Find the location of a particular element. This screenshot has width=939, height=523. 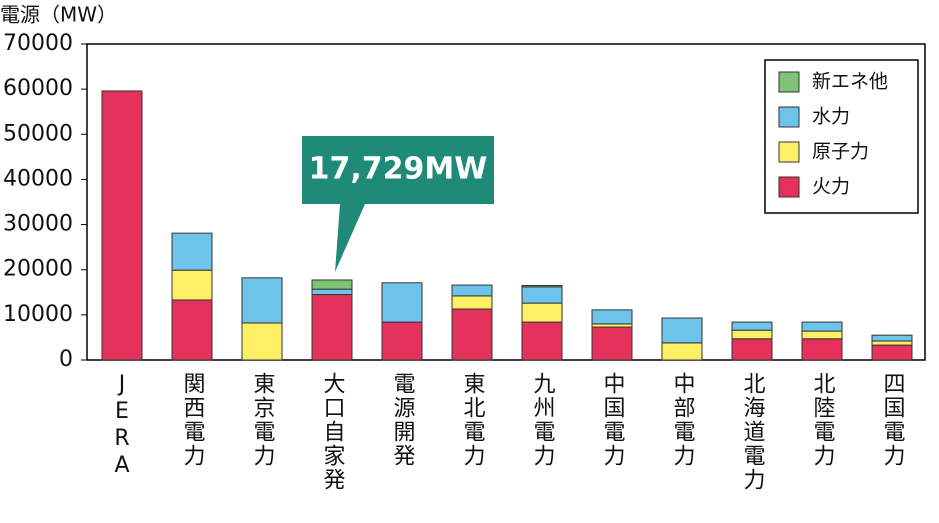

x-tick-label: 東京電力 is located at coordinates (263, 420).